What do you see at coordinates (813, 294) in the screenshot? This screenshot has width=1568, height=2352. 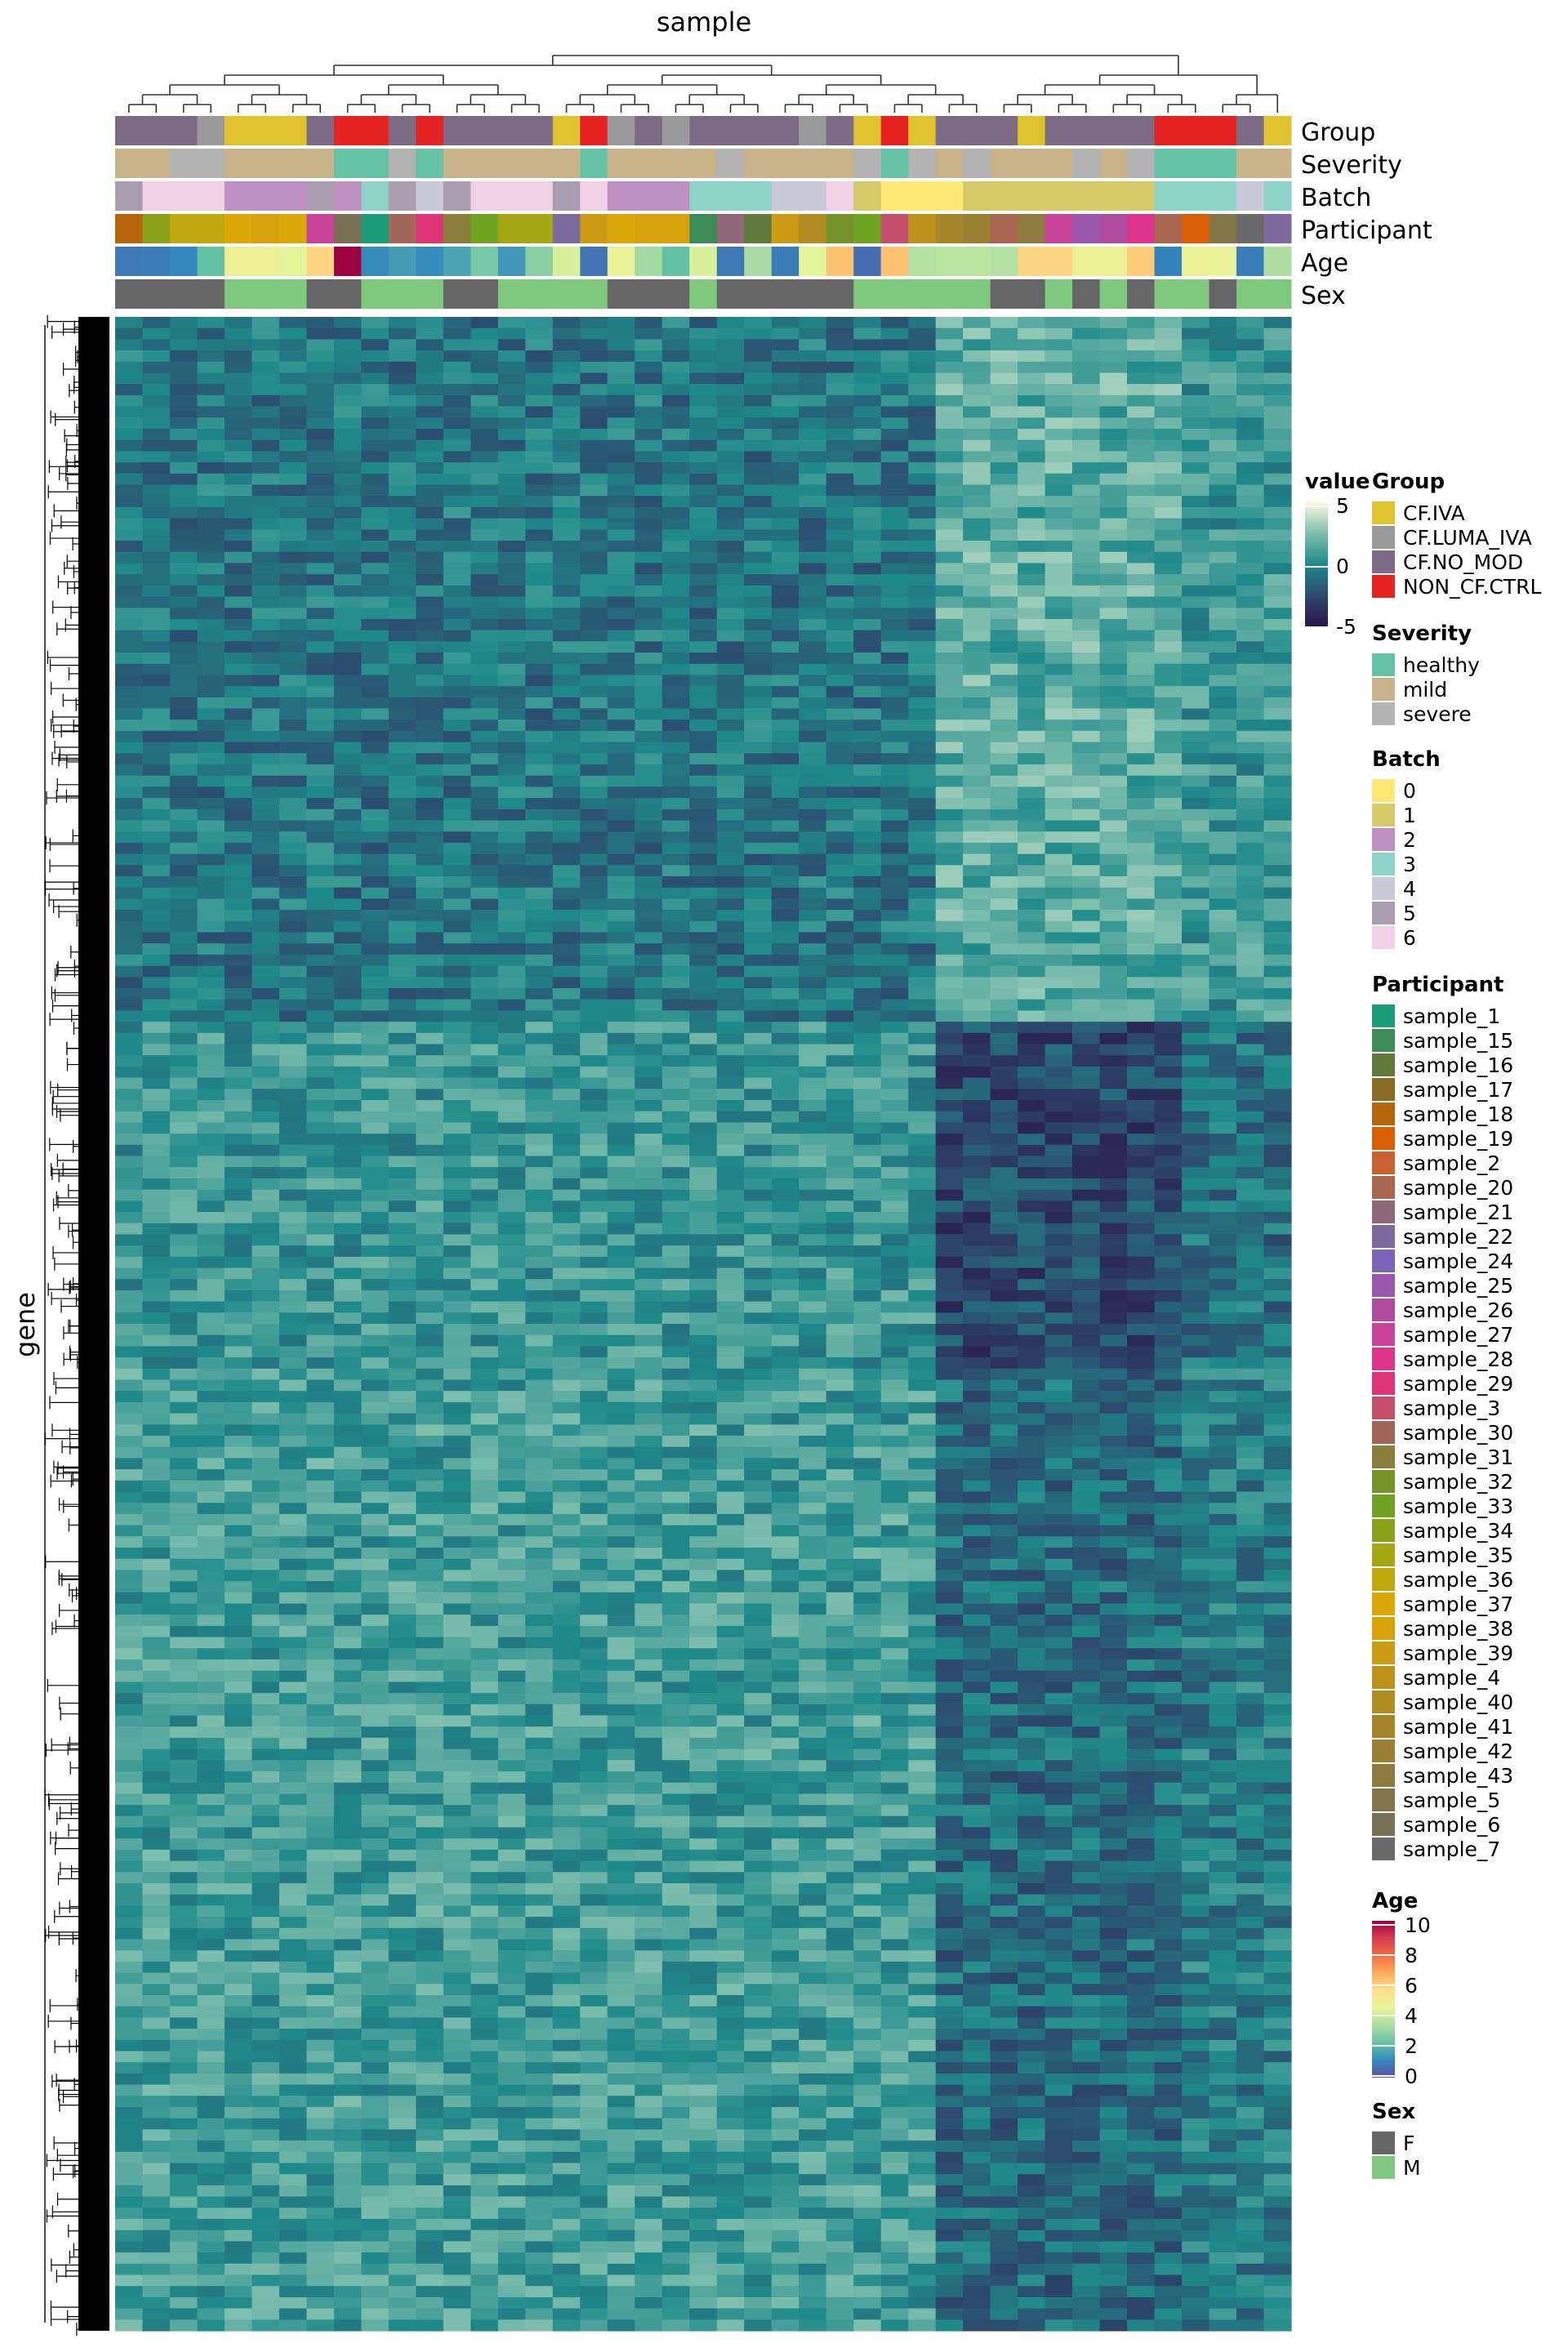 I see `annot-sex-cell` at bounding box center [813, 294].